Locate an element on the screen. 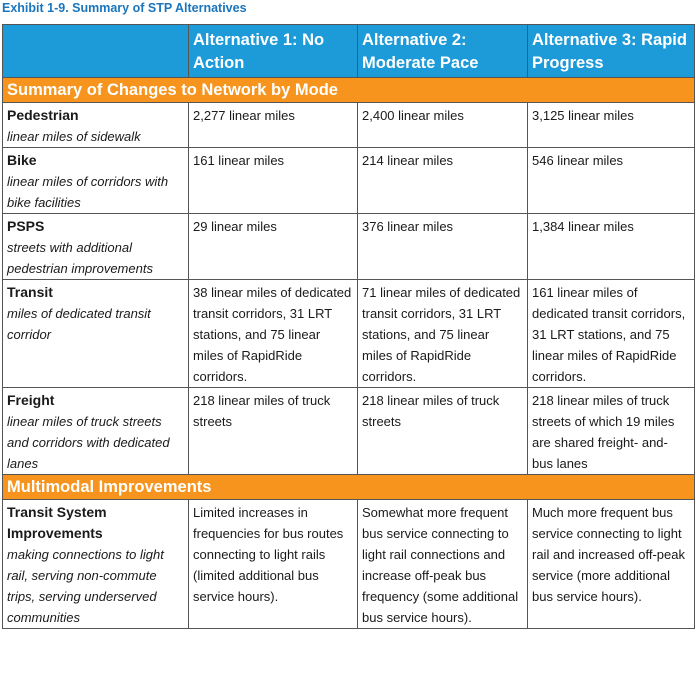 Image resolution: width=696 pixels, height=681 pixels. cell: 376 linear miles is located at coordinates (442, 246).